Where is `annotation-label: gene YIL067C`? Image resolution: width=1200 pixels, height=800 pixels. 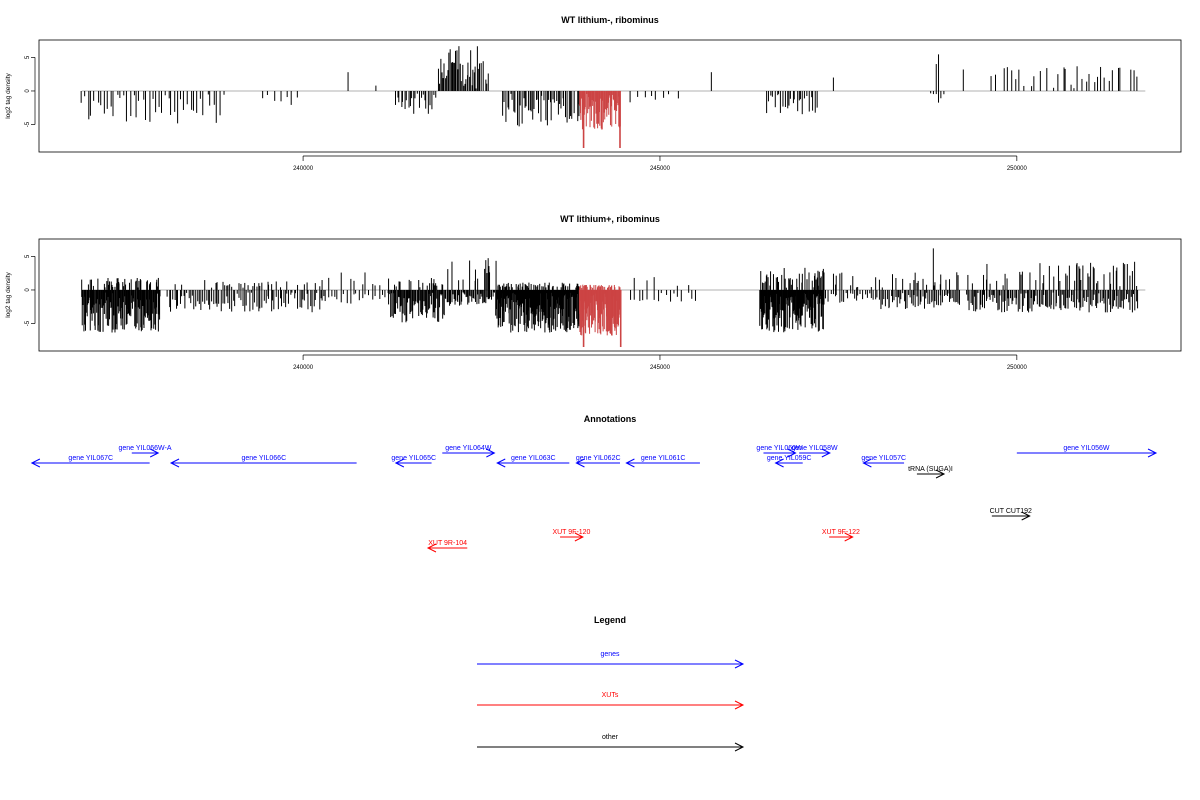
annotation-label: gene YIL067C is located at coordinates (90, 458).